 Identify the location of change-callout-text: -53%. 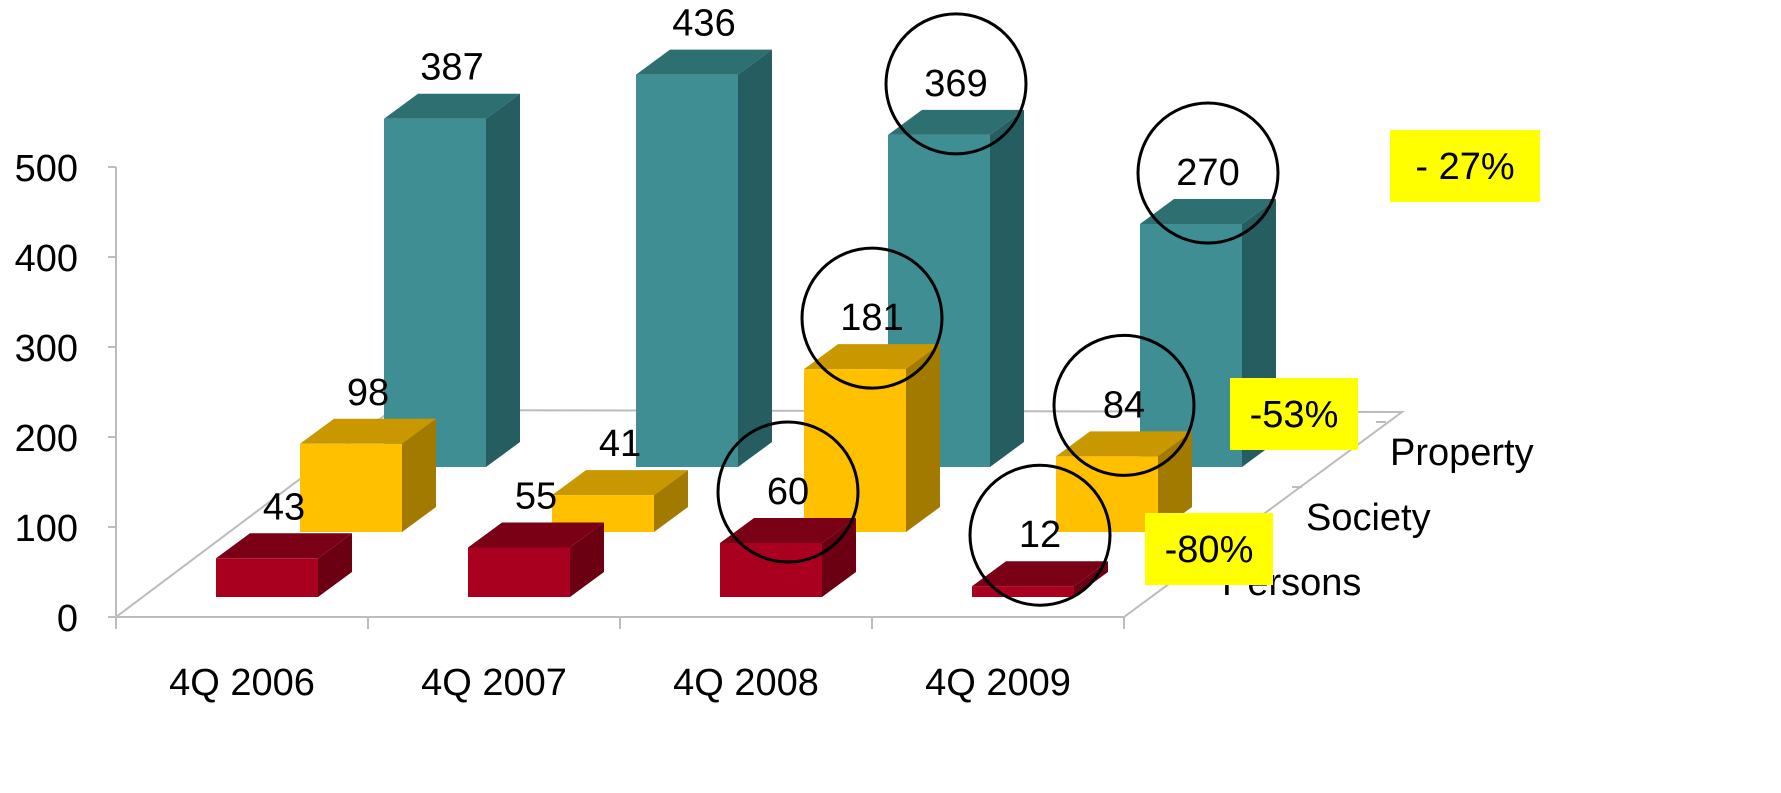
(1294, 415).